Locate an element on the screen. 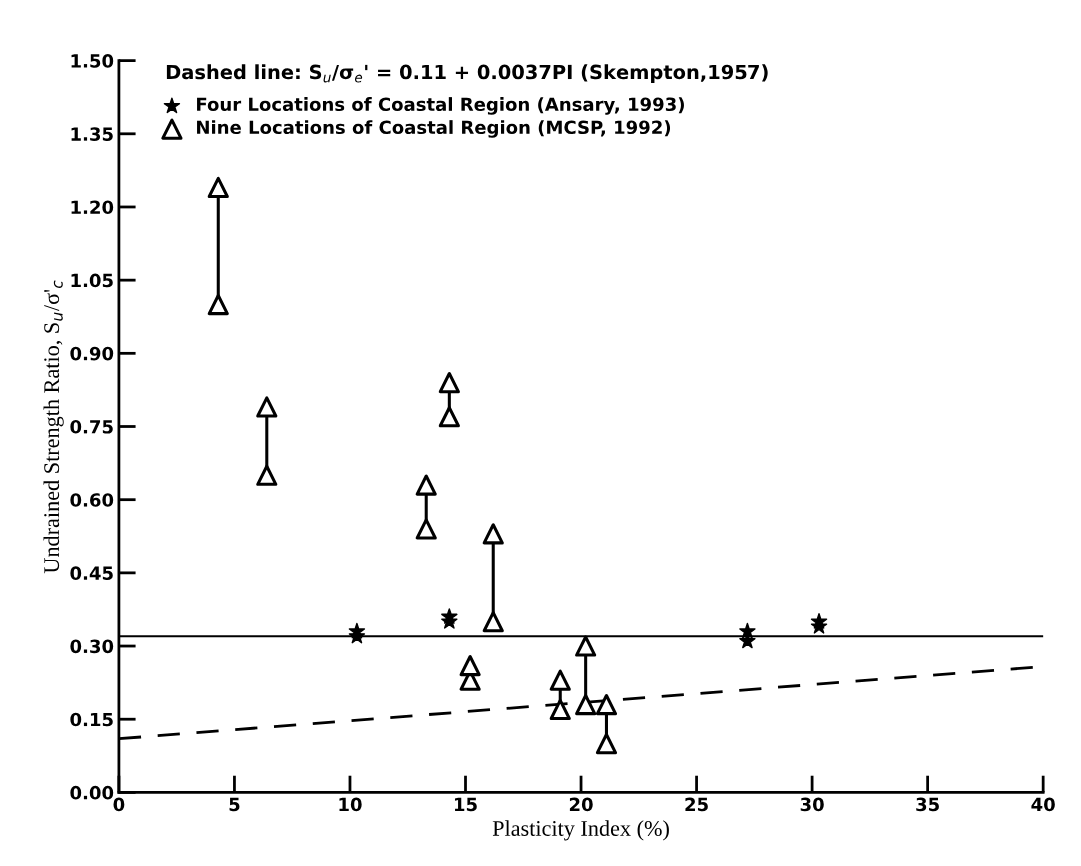  x-tick-label: 40 is located at coordinates (1043, 804).